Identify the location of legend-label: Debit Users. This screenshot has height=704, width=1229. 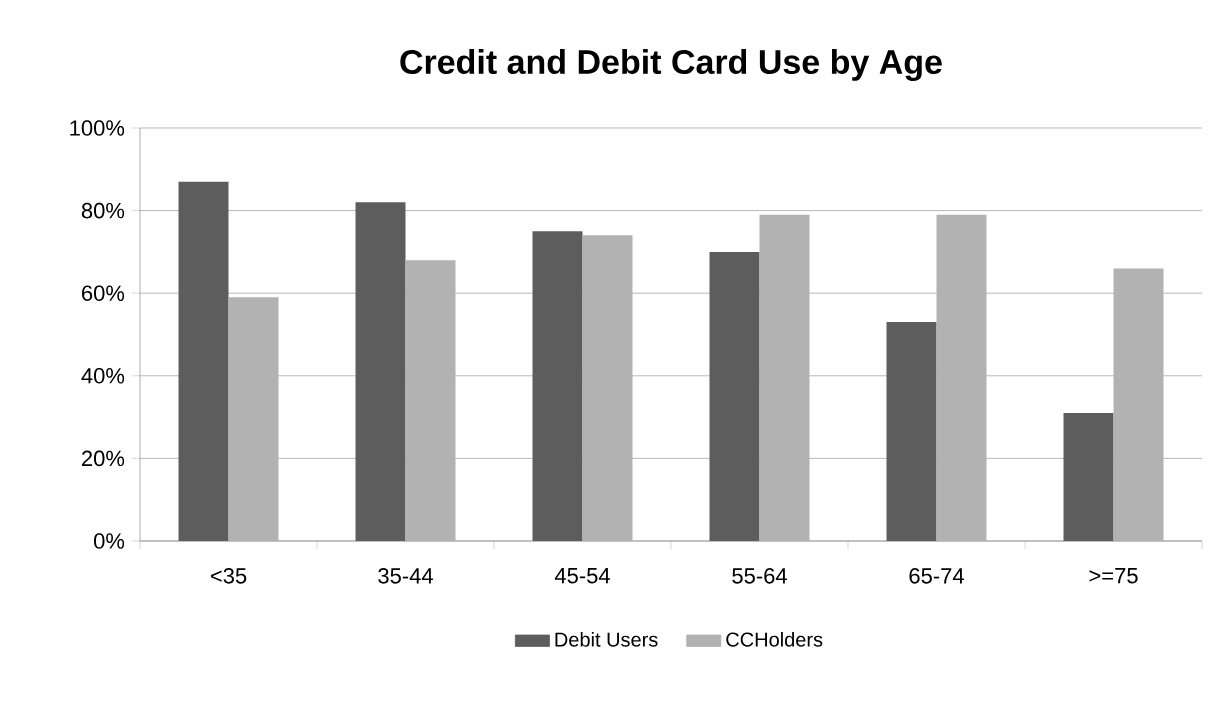
(606, 639).